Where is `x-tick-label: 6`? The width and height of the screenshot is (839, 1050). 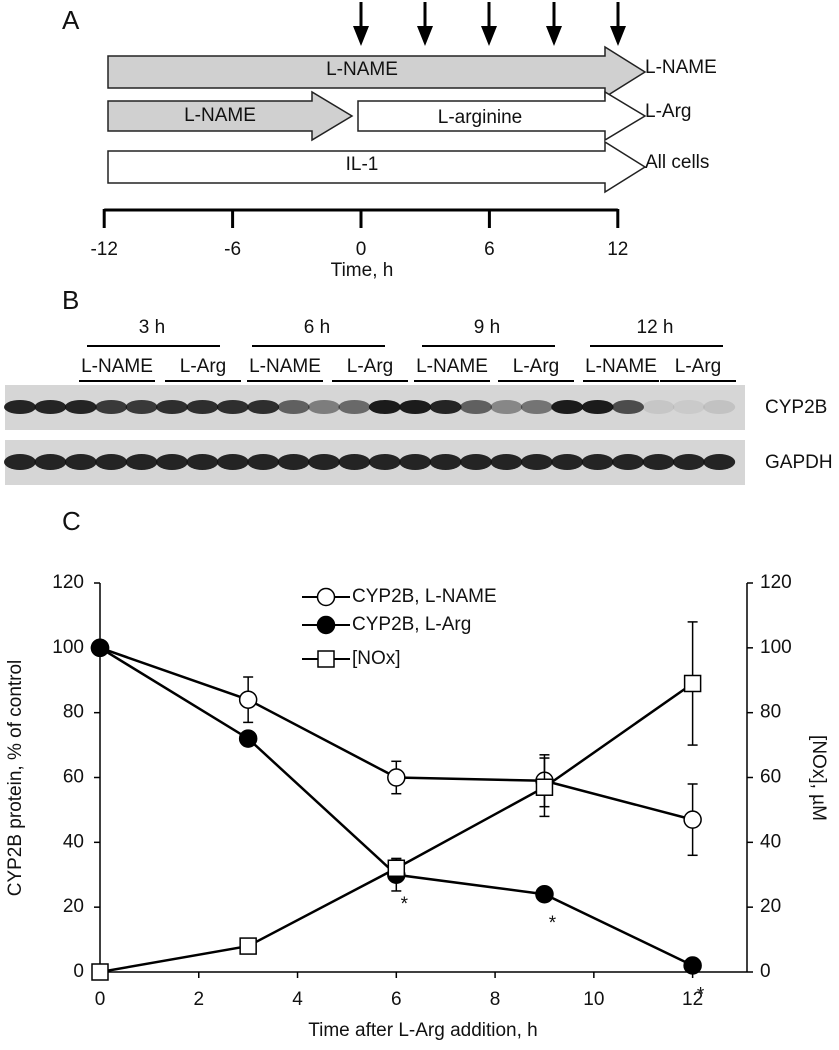
x-tick-label: 6 is located at coordinates (396, 999).